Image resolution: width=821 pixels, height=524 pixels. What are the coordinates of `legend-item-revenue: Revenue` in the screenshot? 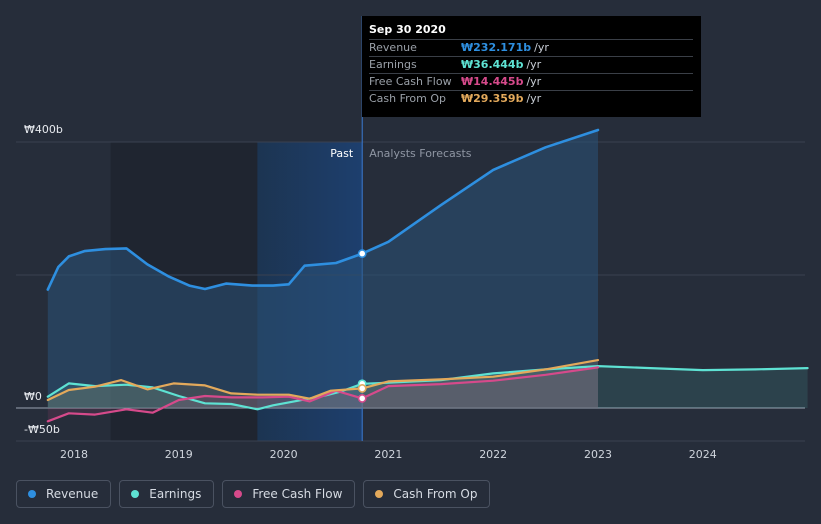 It's located at (64, 494).